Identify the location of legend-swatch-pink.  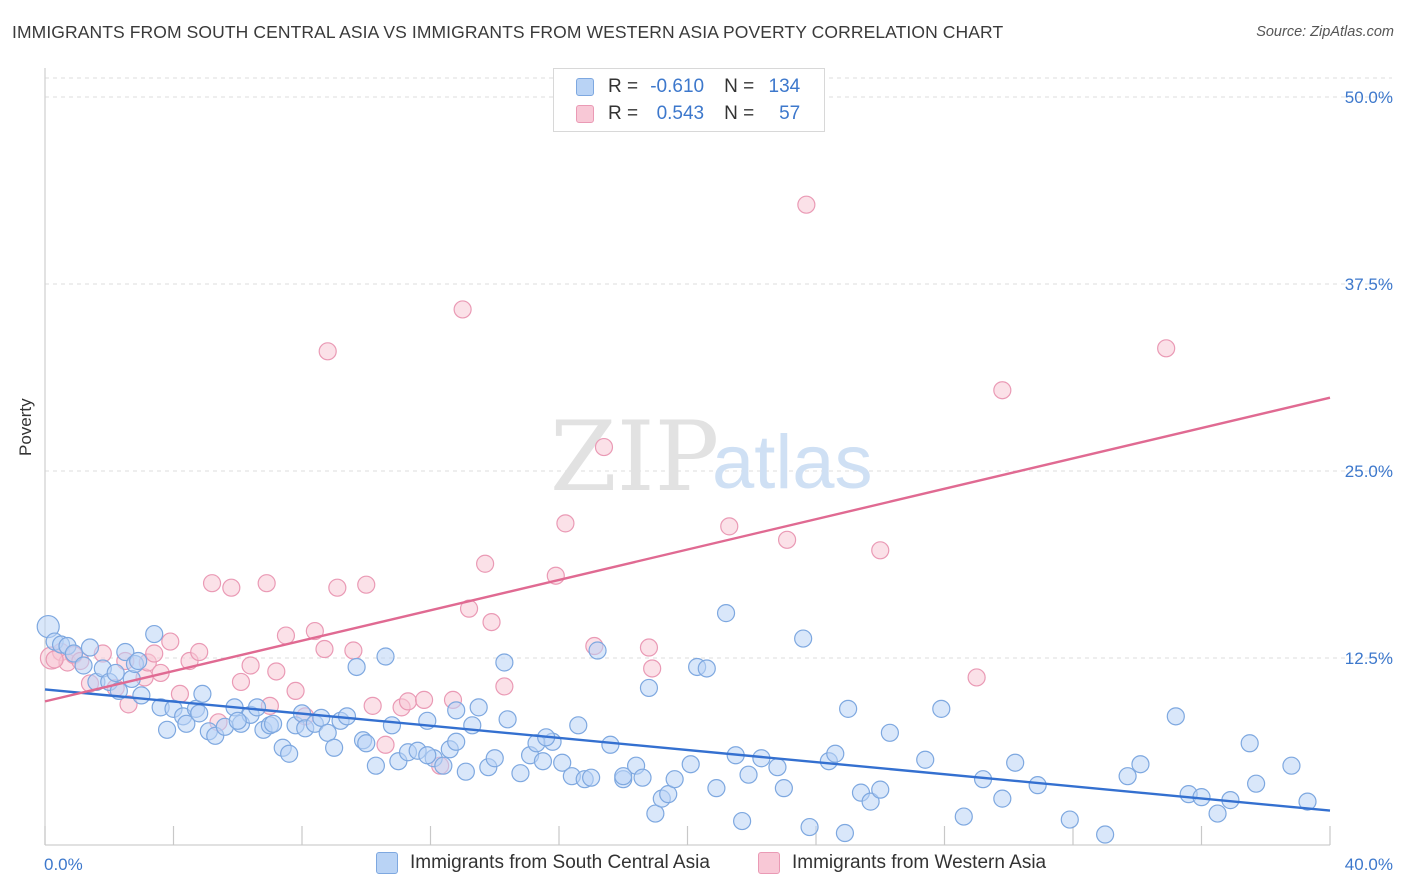
(585, 114).